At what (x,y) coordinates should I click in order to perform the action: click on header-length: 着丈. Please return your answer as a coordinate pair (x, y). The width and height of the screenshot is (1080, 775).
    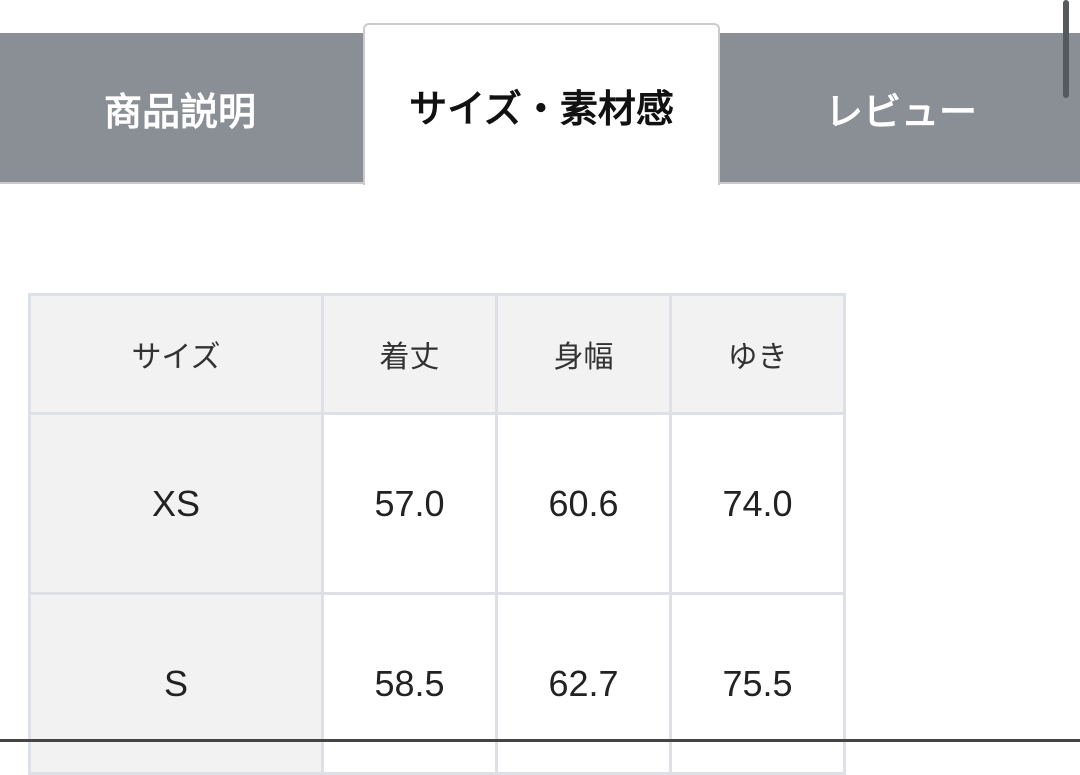
    Looking at the image, I should click on (409, 354).